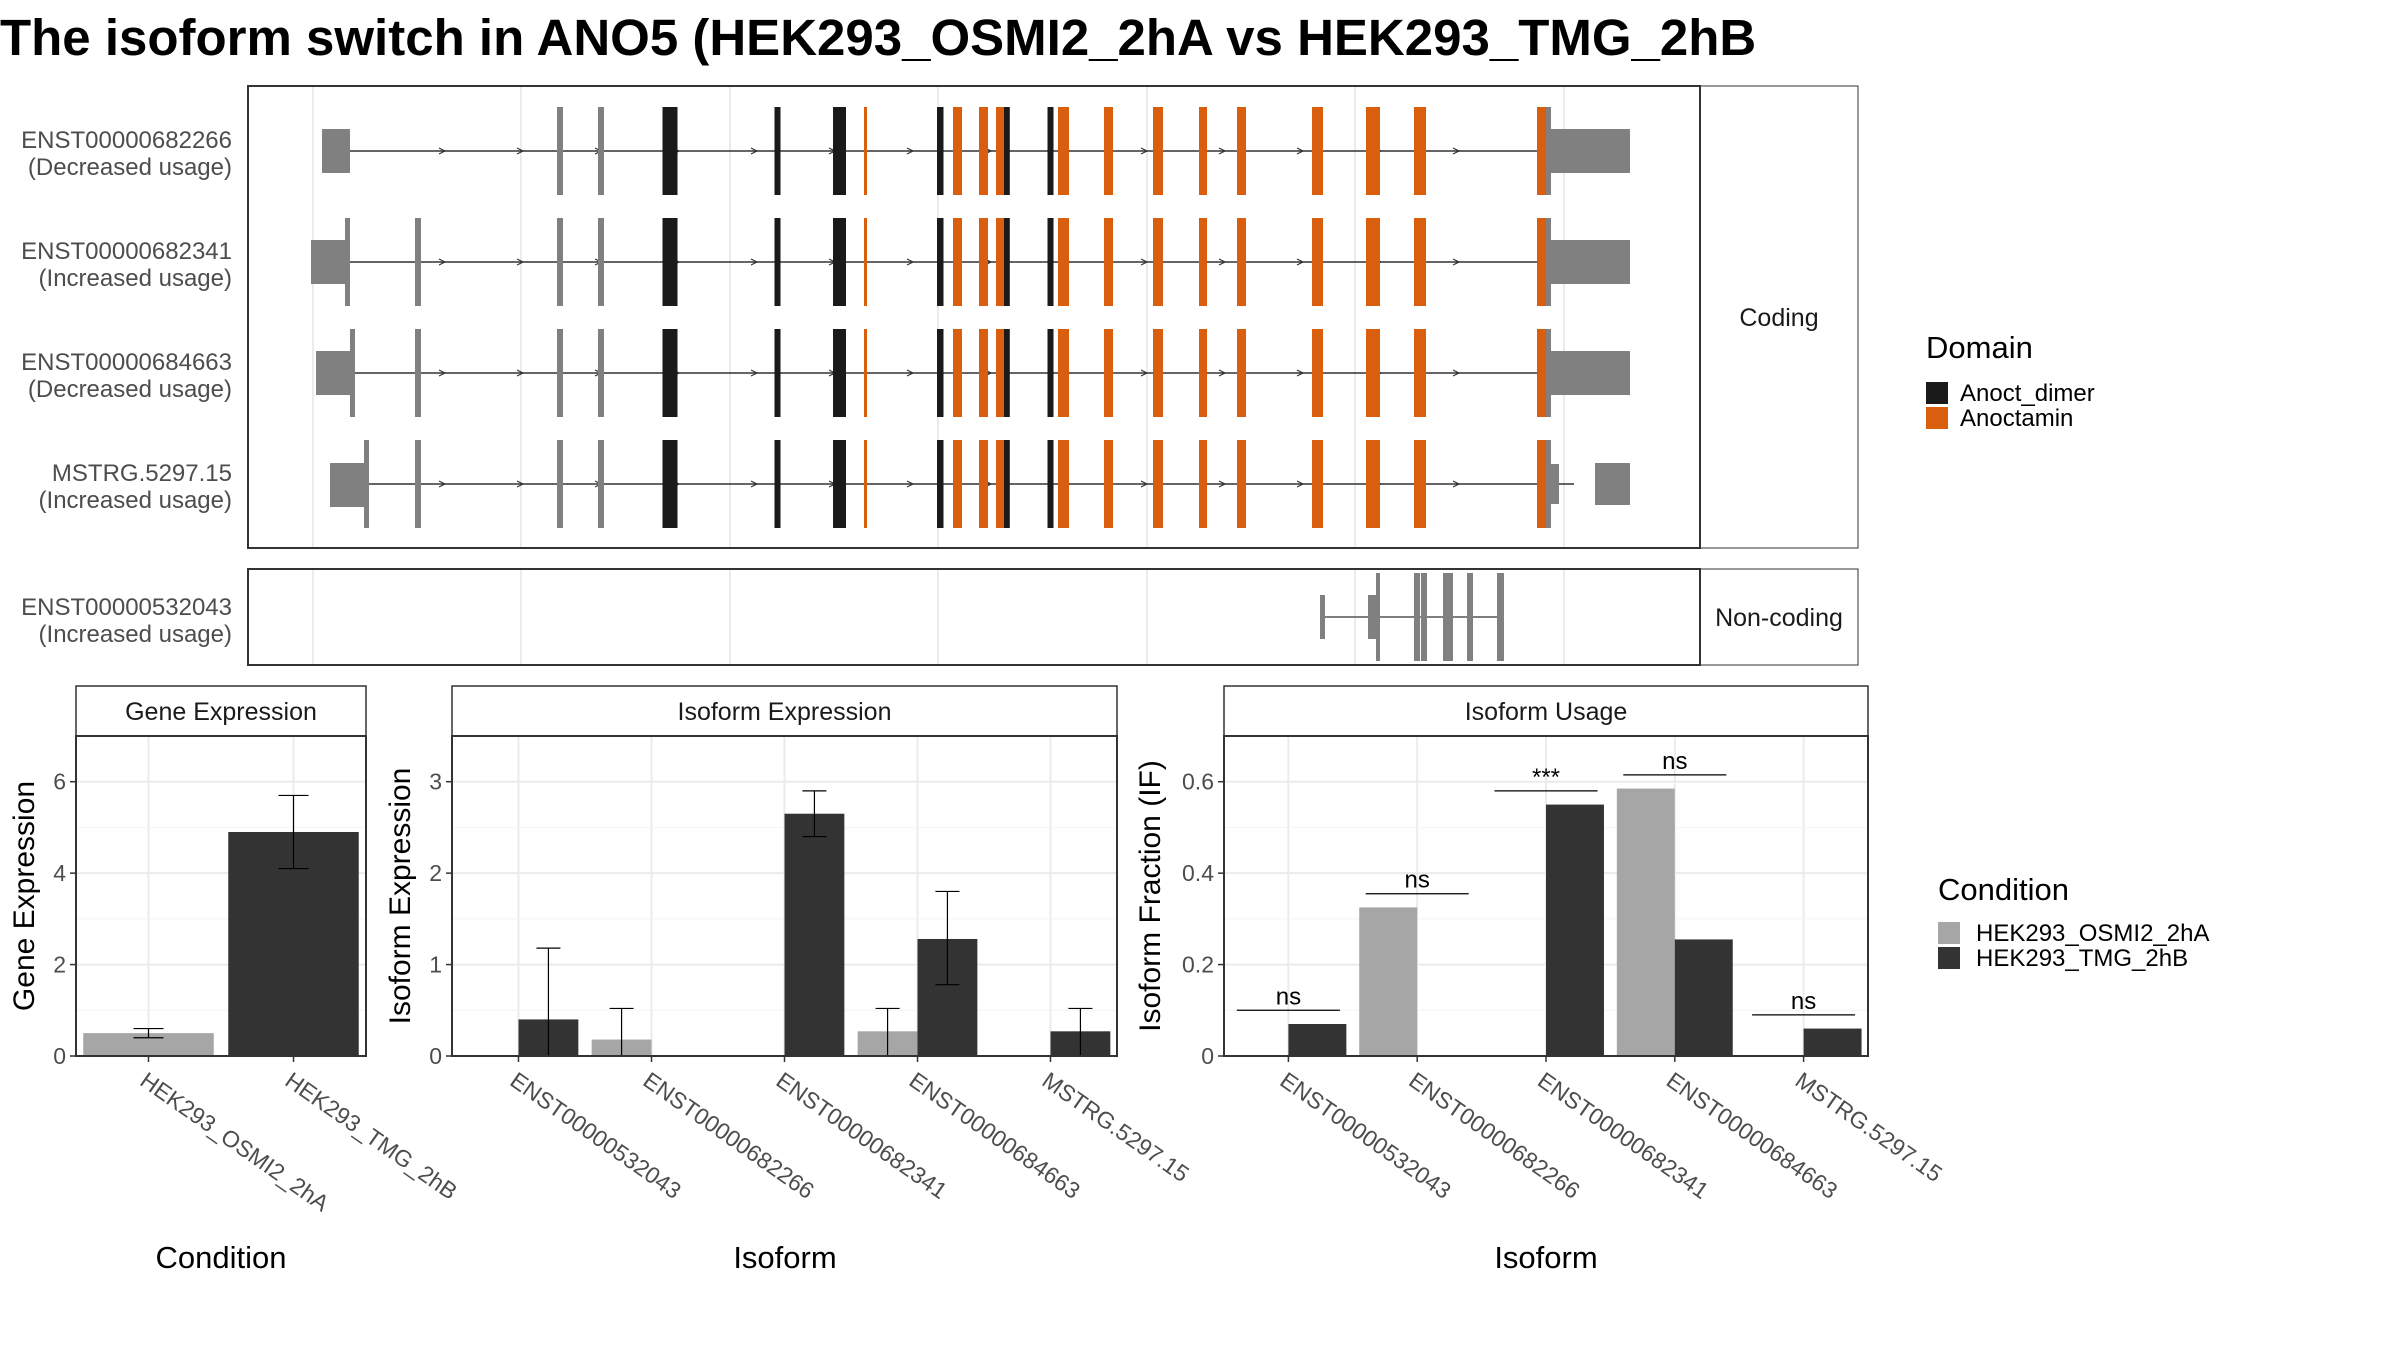 The width and height of the screenshot is (2400, 1350). What do you see at coordinates (2016, 418) in the screenshot?
I see `domain-legend-label: Anoctamin` at bounding box center [2016, 418].